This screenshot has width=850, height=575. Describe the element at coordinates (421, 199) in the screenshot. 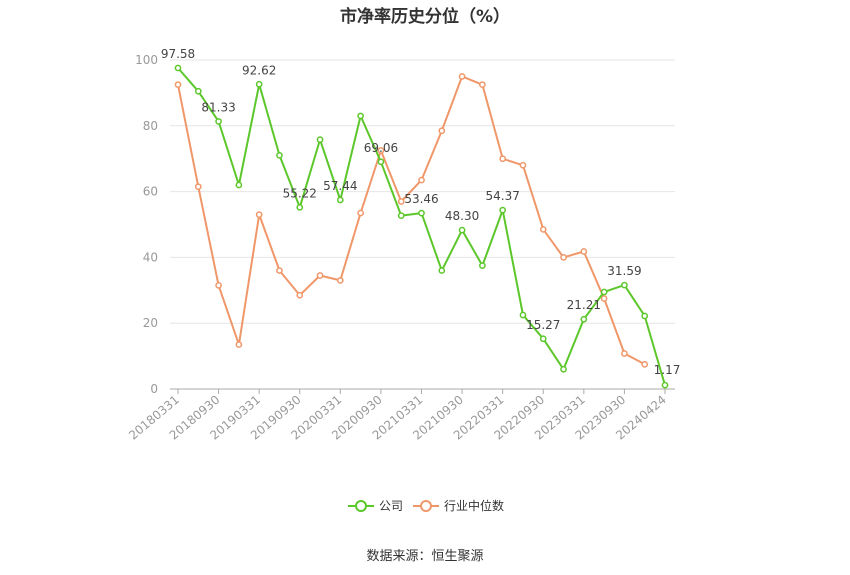

I see `data-label: 53.46` at that location.